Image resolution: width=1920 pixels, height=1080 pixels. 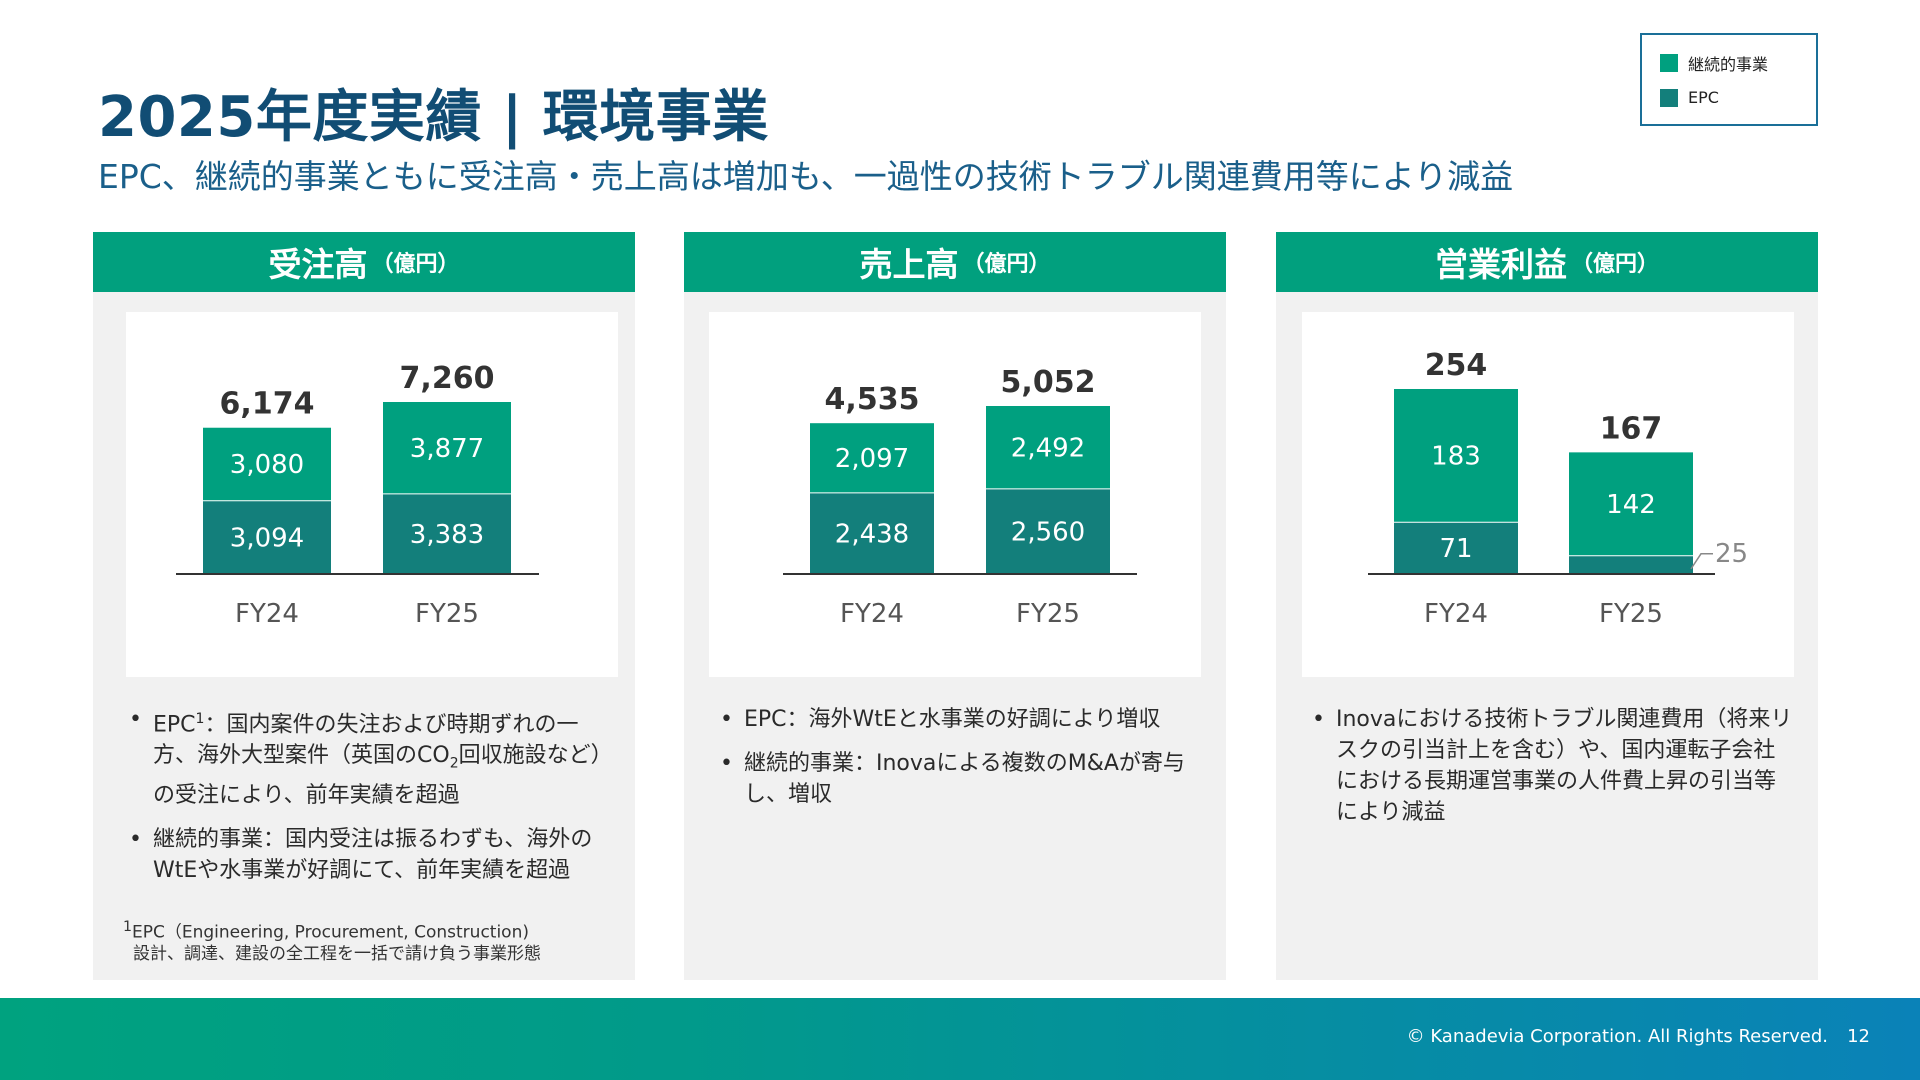 I want to click on orders-label-continuing-fy25: 3,877, so click(x=447, y=449).